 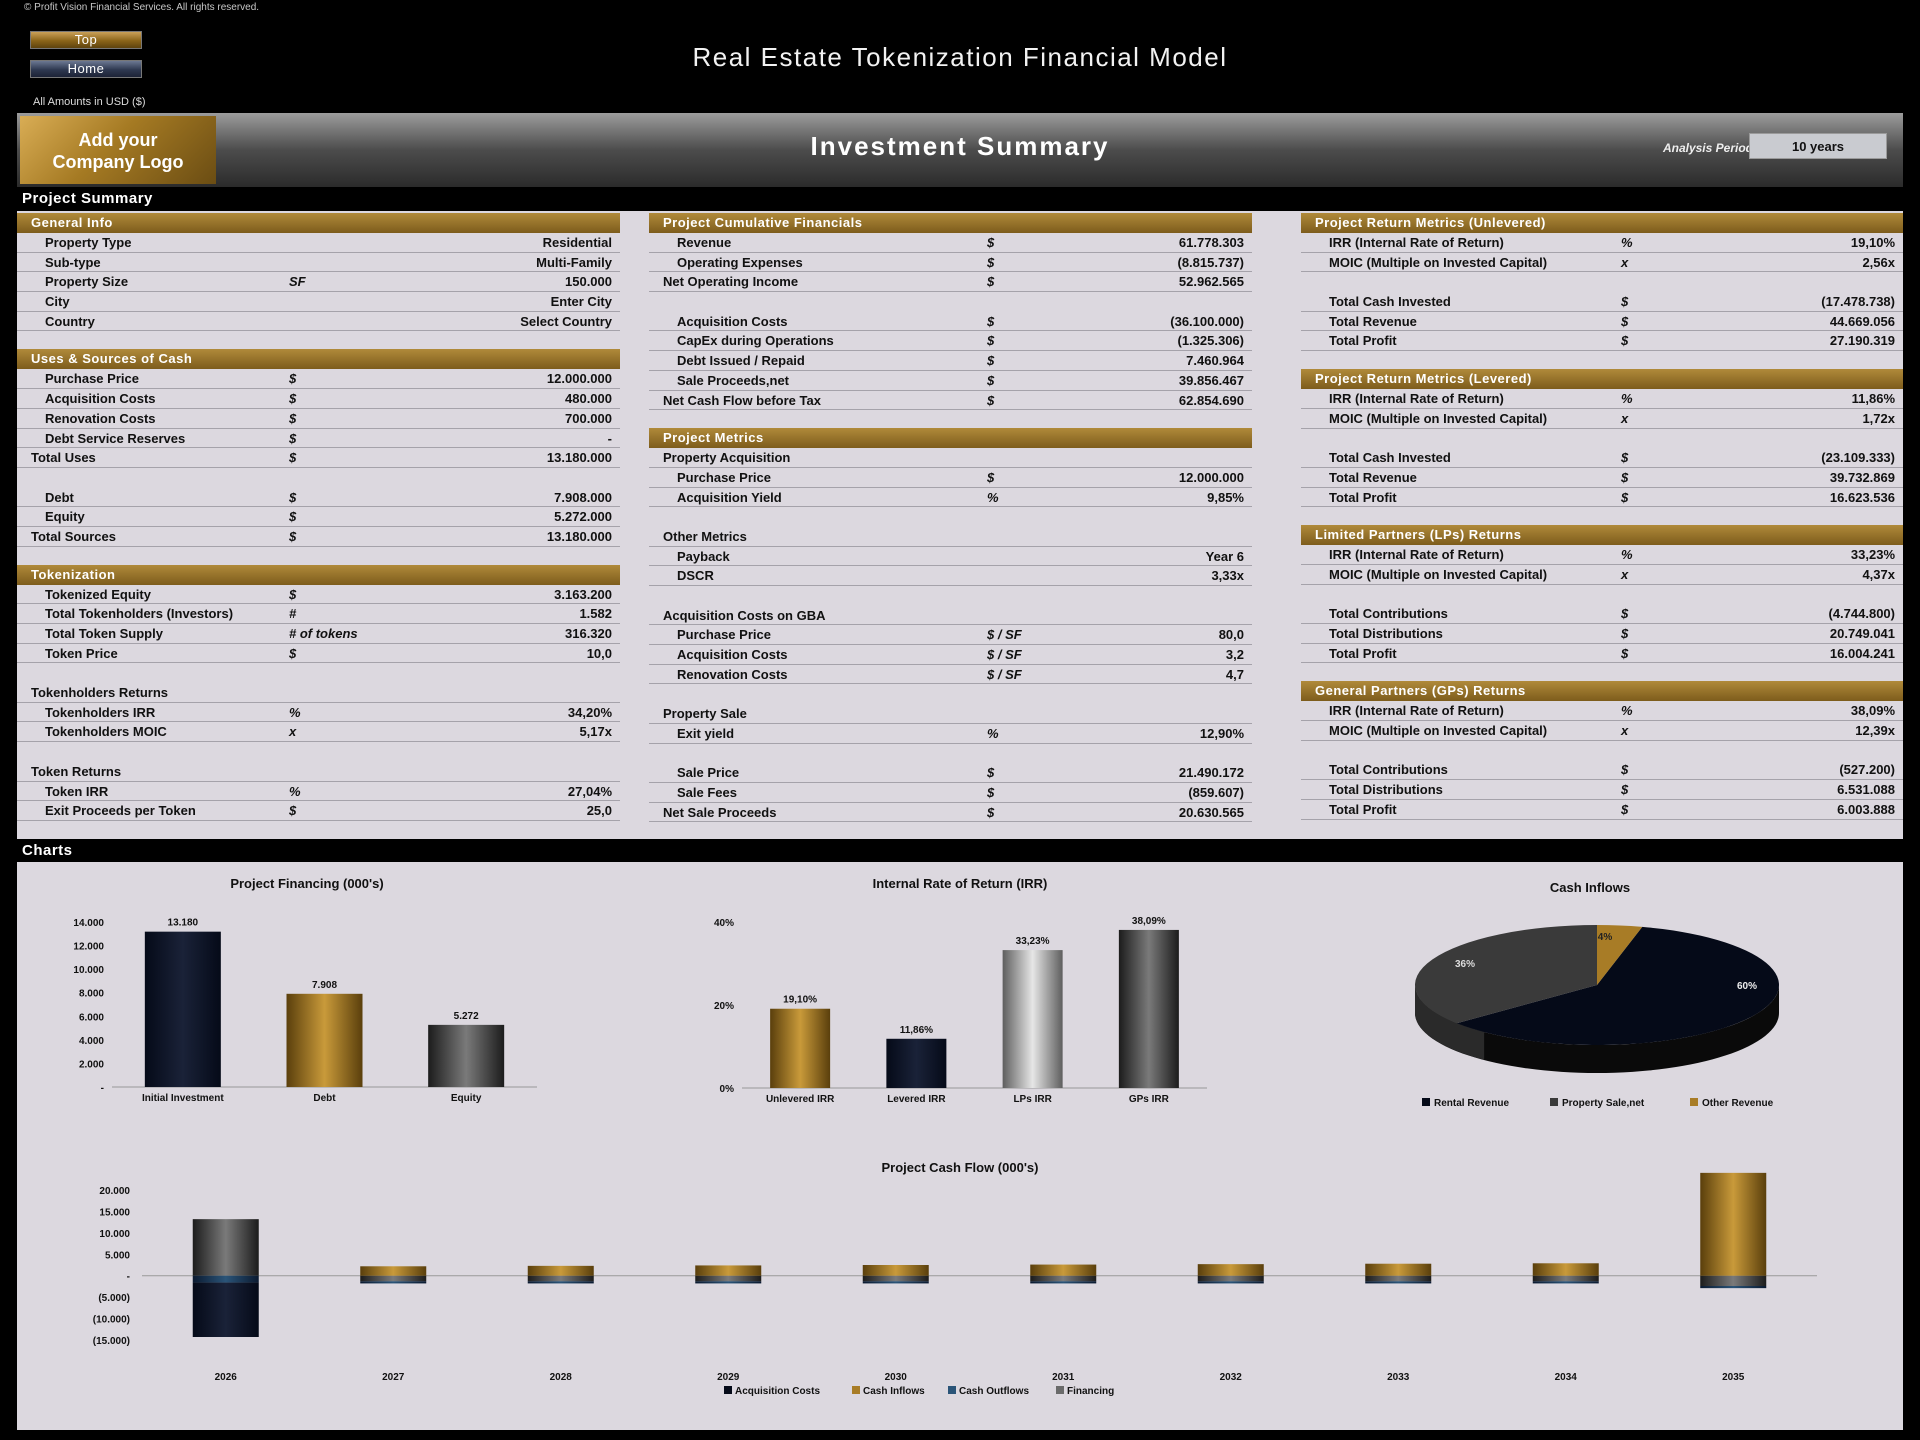 What do you see at coordinates (1373, 321) in the screenshot?
I see `cell-label: Total Revenue` at bounding box center [1373, 321].